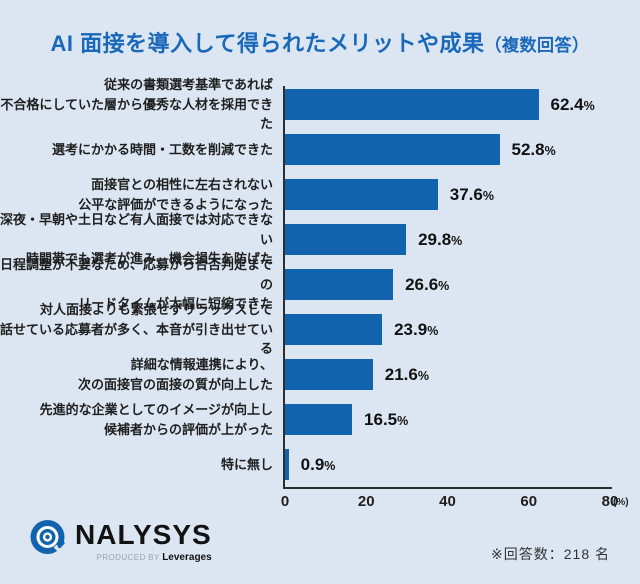  Describe the element at coordinates (175, 374) in the screenshot. I see `category-label: 詳細な情報連携により、 次の面接官の面接の質が向上した` at that location.